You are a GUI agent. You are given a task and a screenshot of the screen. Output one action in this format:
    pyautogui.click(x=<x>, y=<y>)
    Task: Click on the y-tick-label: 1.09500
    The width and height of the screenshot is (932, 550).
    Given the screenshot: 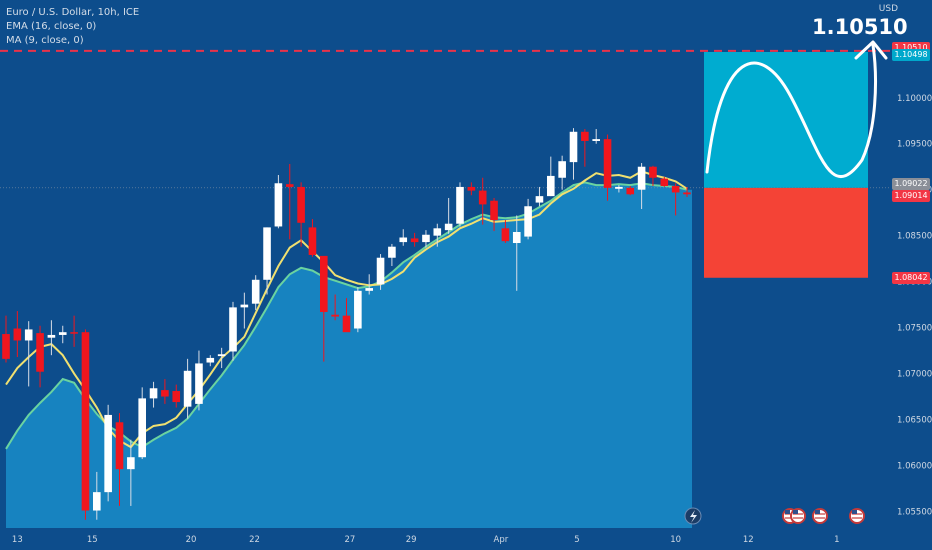 What is the action you would take?
    pyautogui.click(x=914, y=145)
    